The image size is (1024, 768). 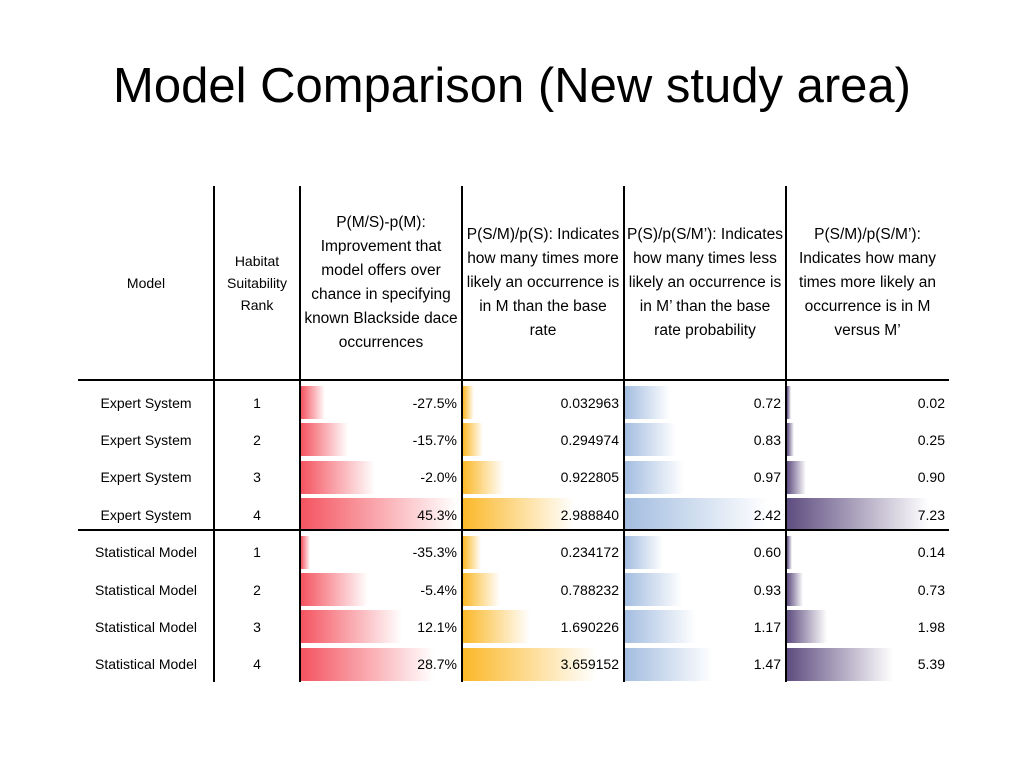 I want to click on psm-value: 3.659152, so click(x=589, y=664).